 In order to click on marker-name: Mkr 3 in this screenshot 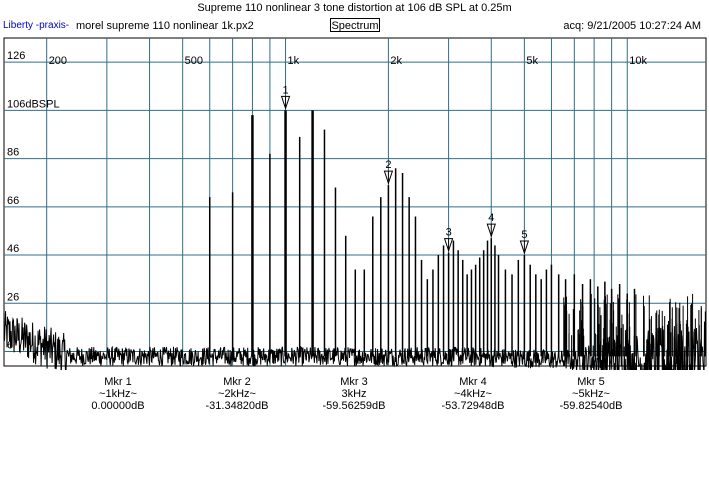, I will do `click(354, 382)`.